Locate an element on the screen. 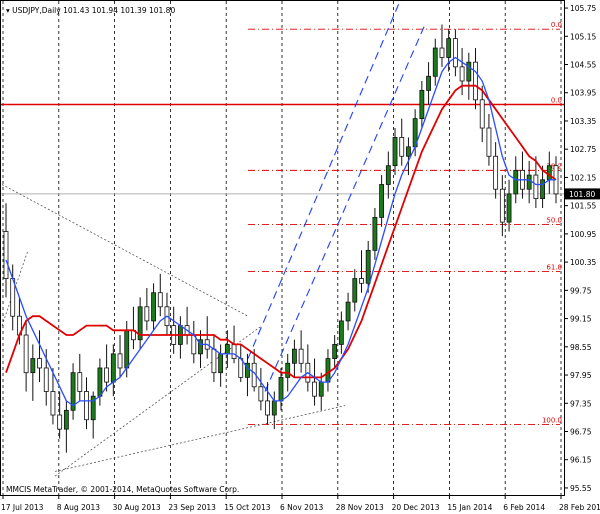 This screenshot has height=514, width=600. x-tick-label: 30 Aug 2013 is located at coordinates (137, 507).